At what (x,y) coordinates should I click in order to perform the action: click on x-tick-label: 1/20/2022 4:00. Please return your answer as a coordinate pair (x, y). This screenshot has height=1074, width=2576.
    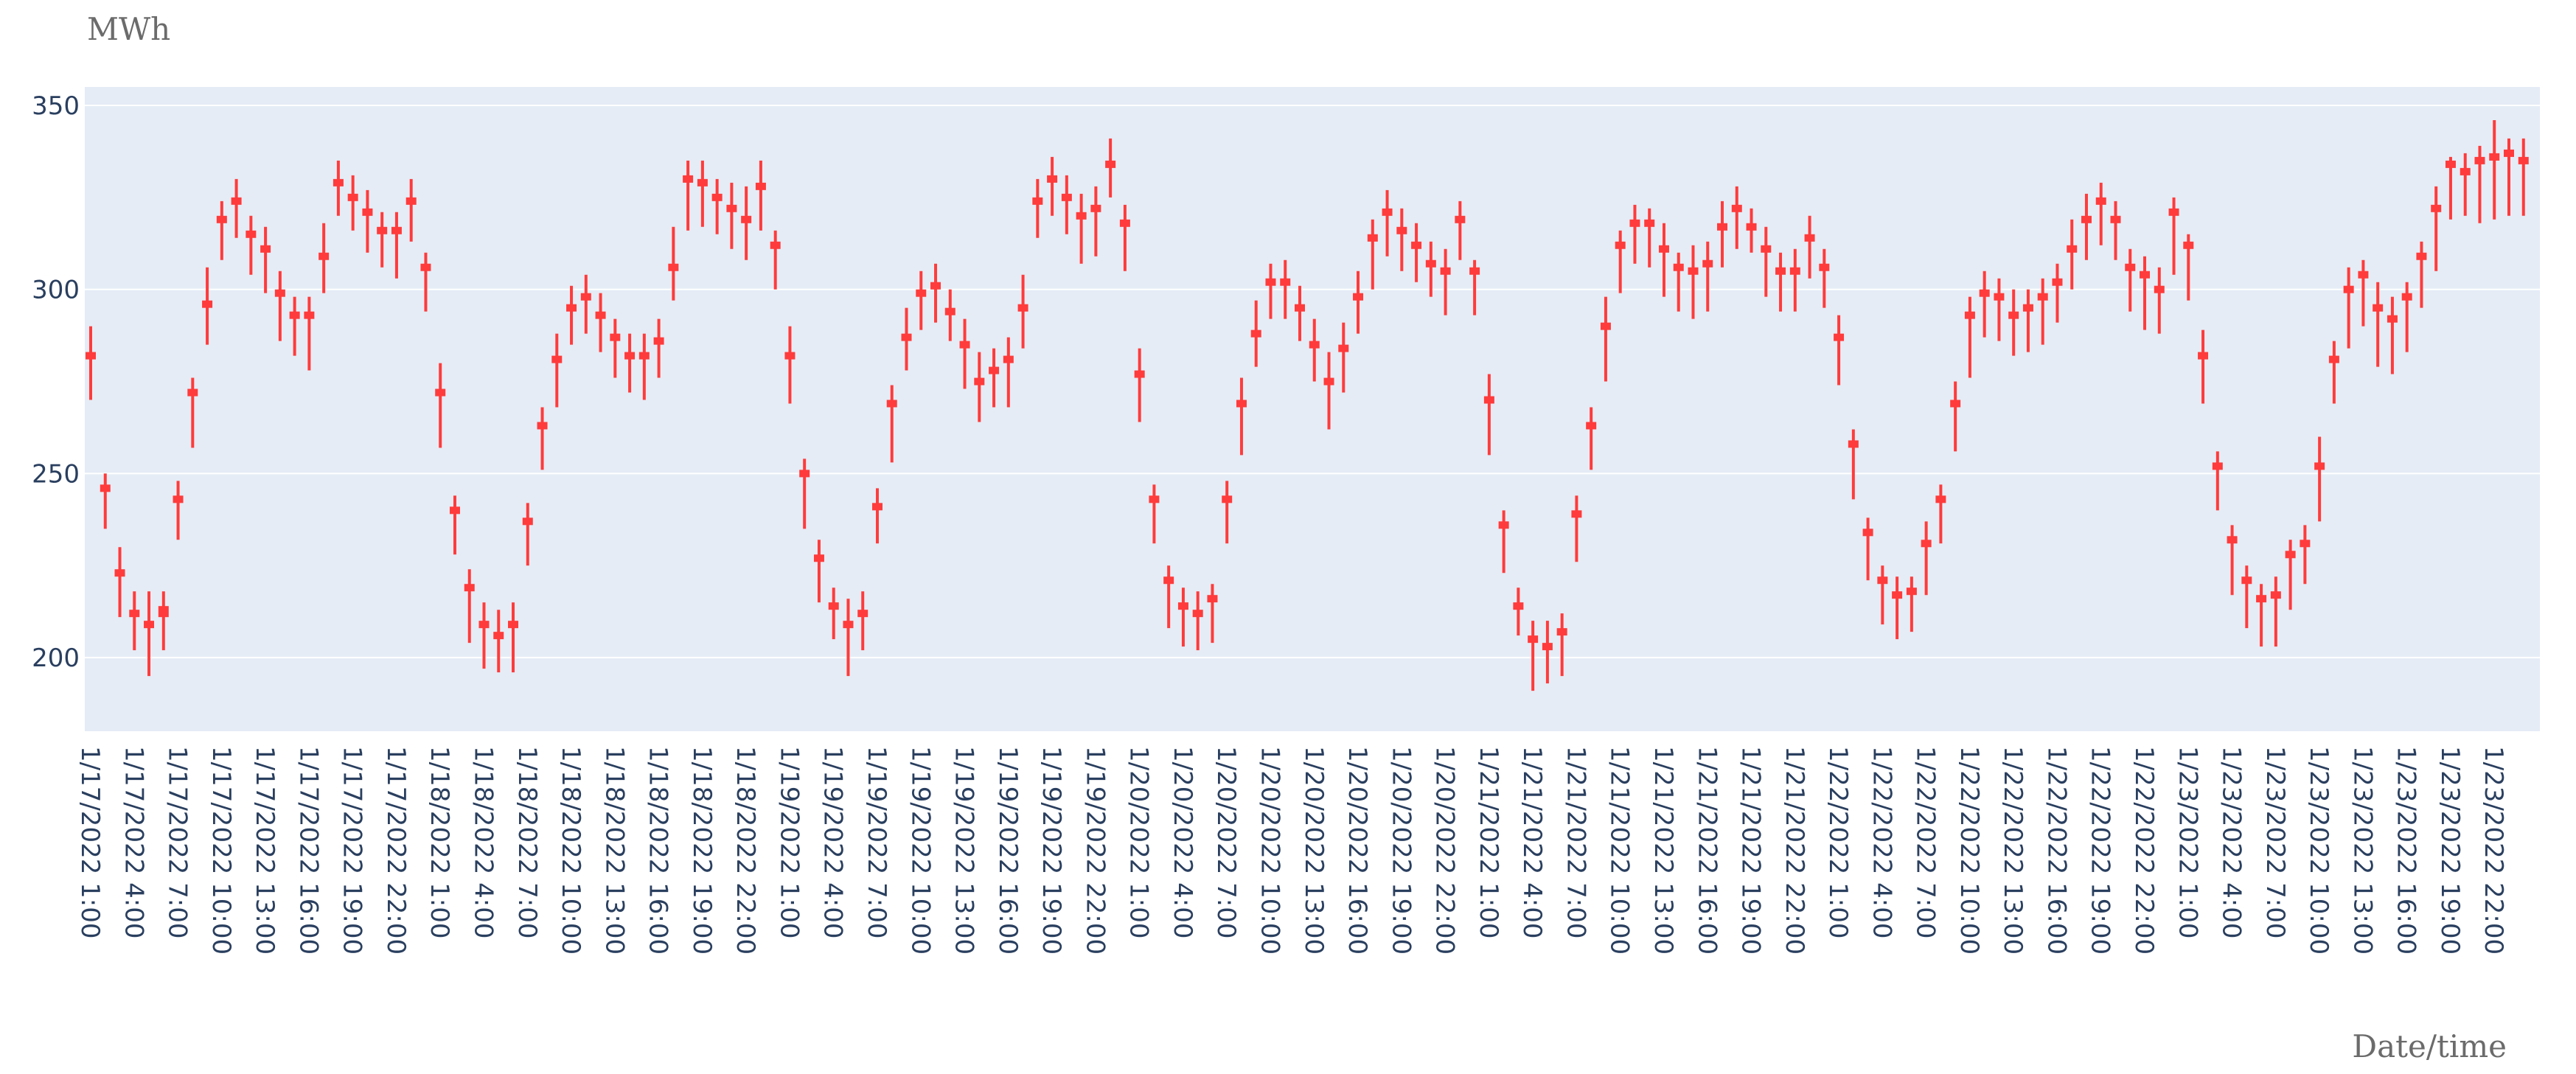
    Looking at the image, I should click on (1183, 843).